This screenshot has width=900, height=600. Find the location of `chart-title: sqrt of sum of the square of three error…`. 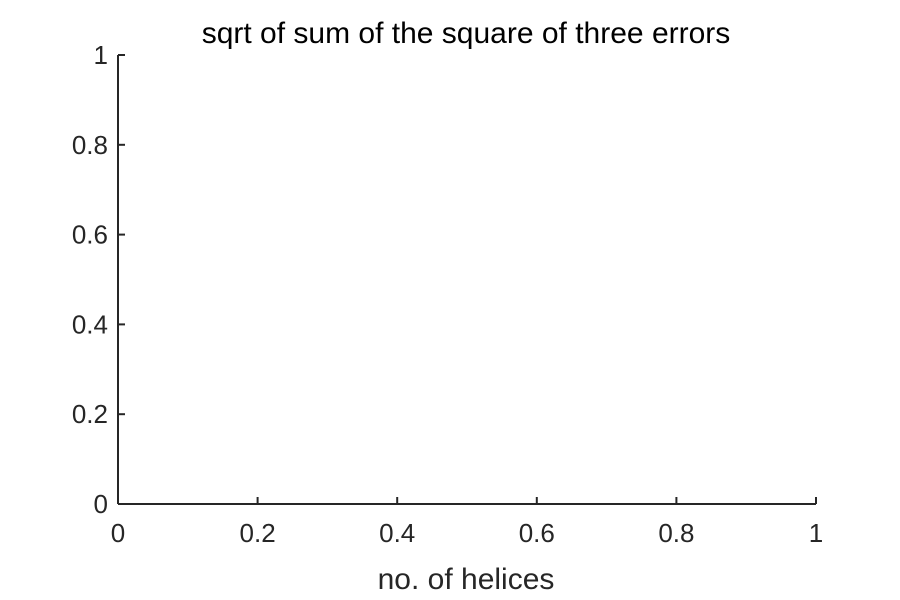

chart-title: sqrt of sum of the square of three error… is located at coordinates (466, 33).